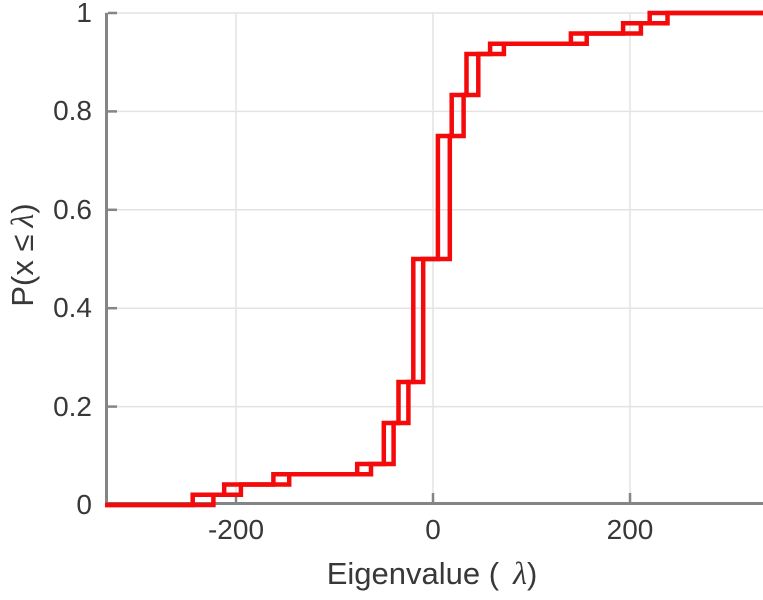  I want to click on y-tick-label: 1, so click(84, 14).